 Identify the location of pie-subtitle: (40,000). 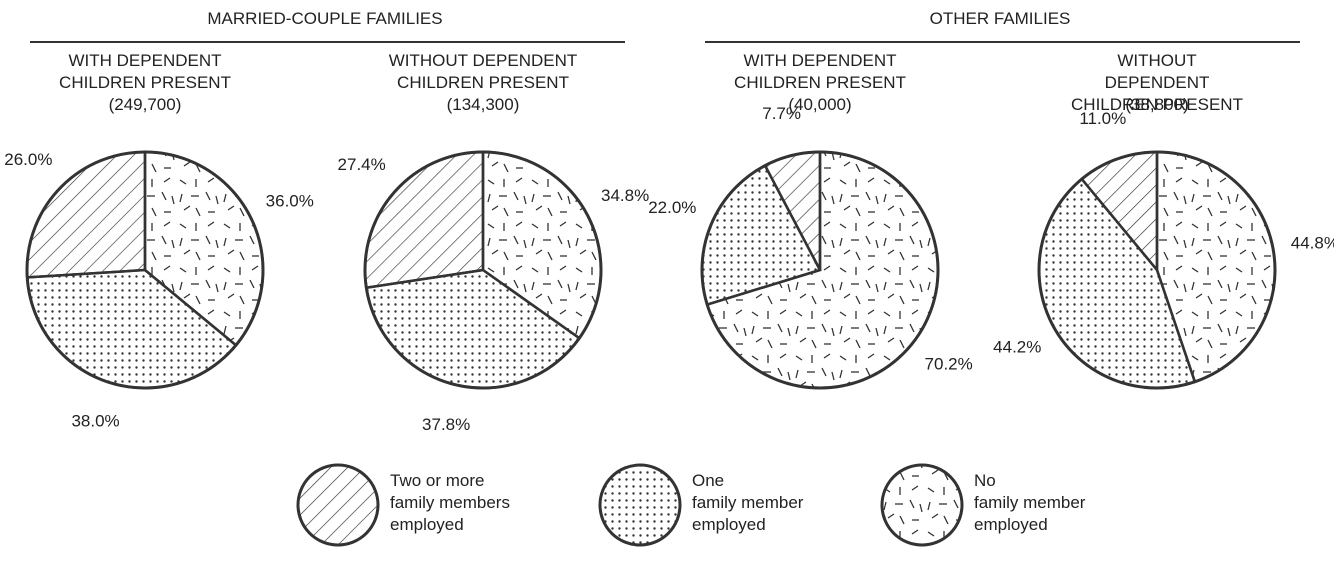
(820, 104).